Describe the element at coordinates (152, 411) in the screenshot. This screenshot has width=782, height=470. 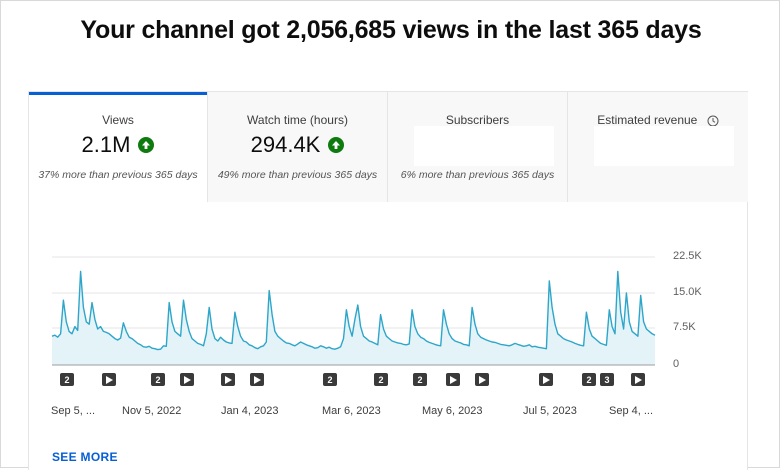
I see `x-tick-label: Nov 5, 2022` at that location.